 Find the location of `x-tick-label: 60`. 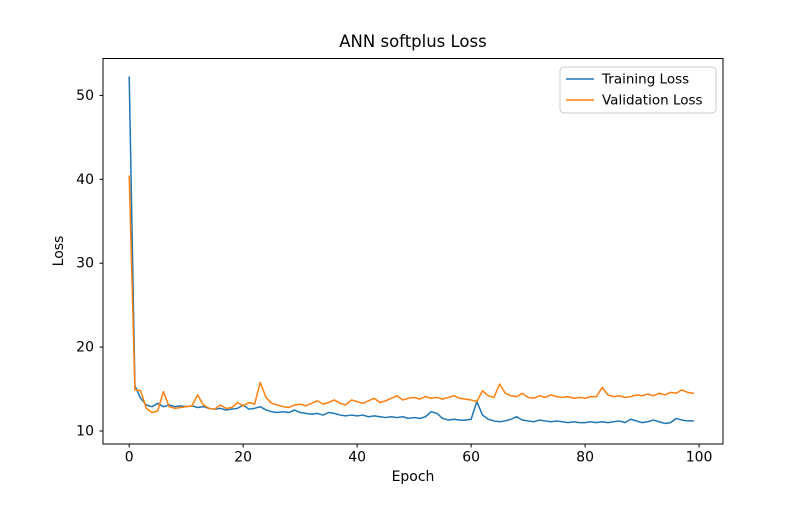

x-tick-label: 60 is located at coordinates (471, 458).